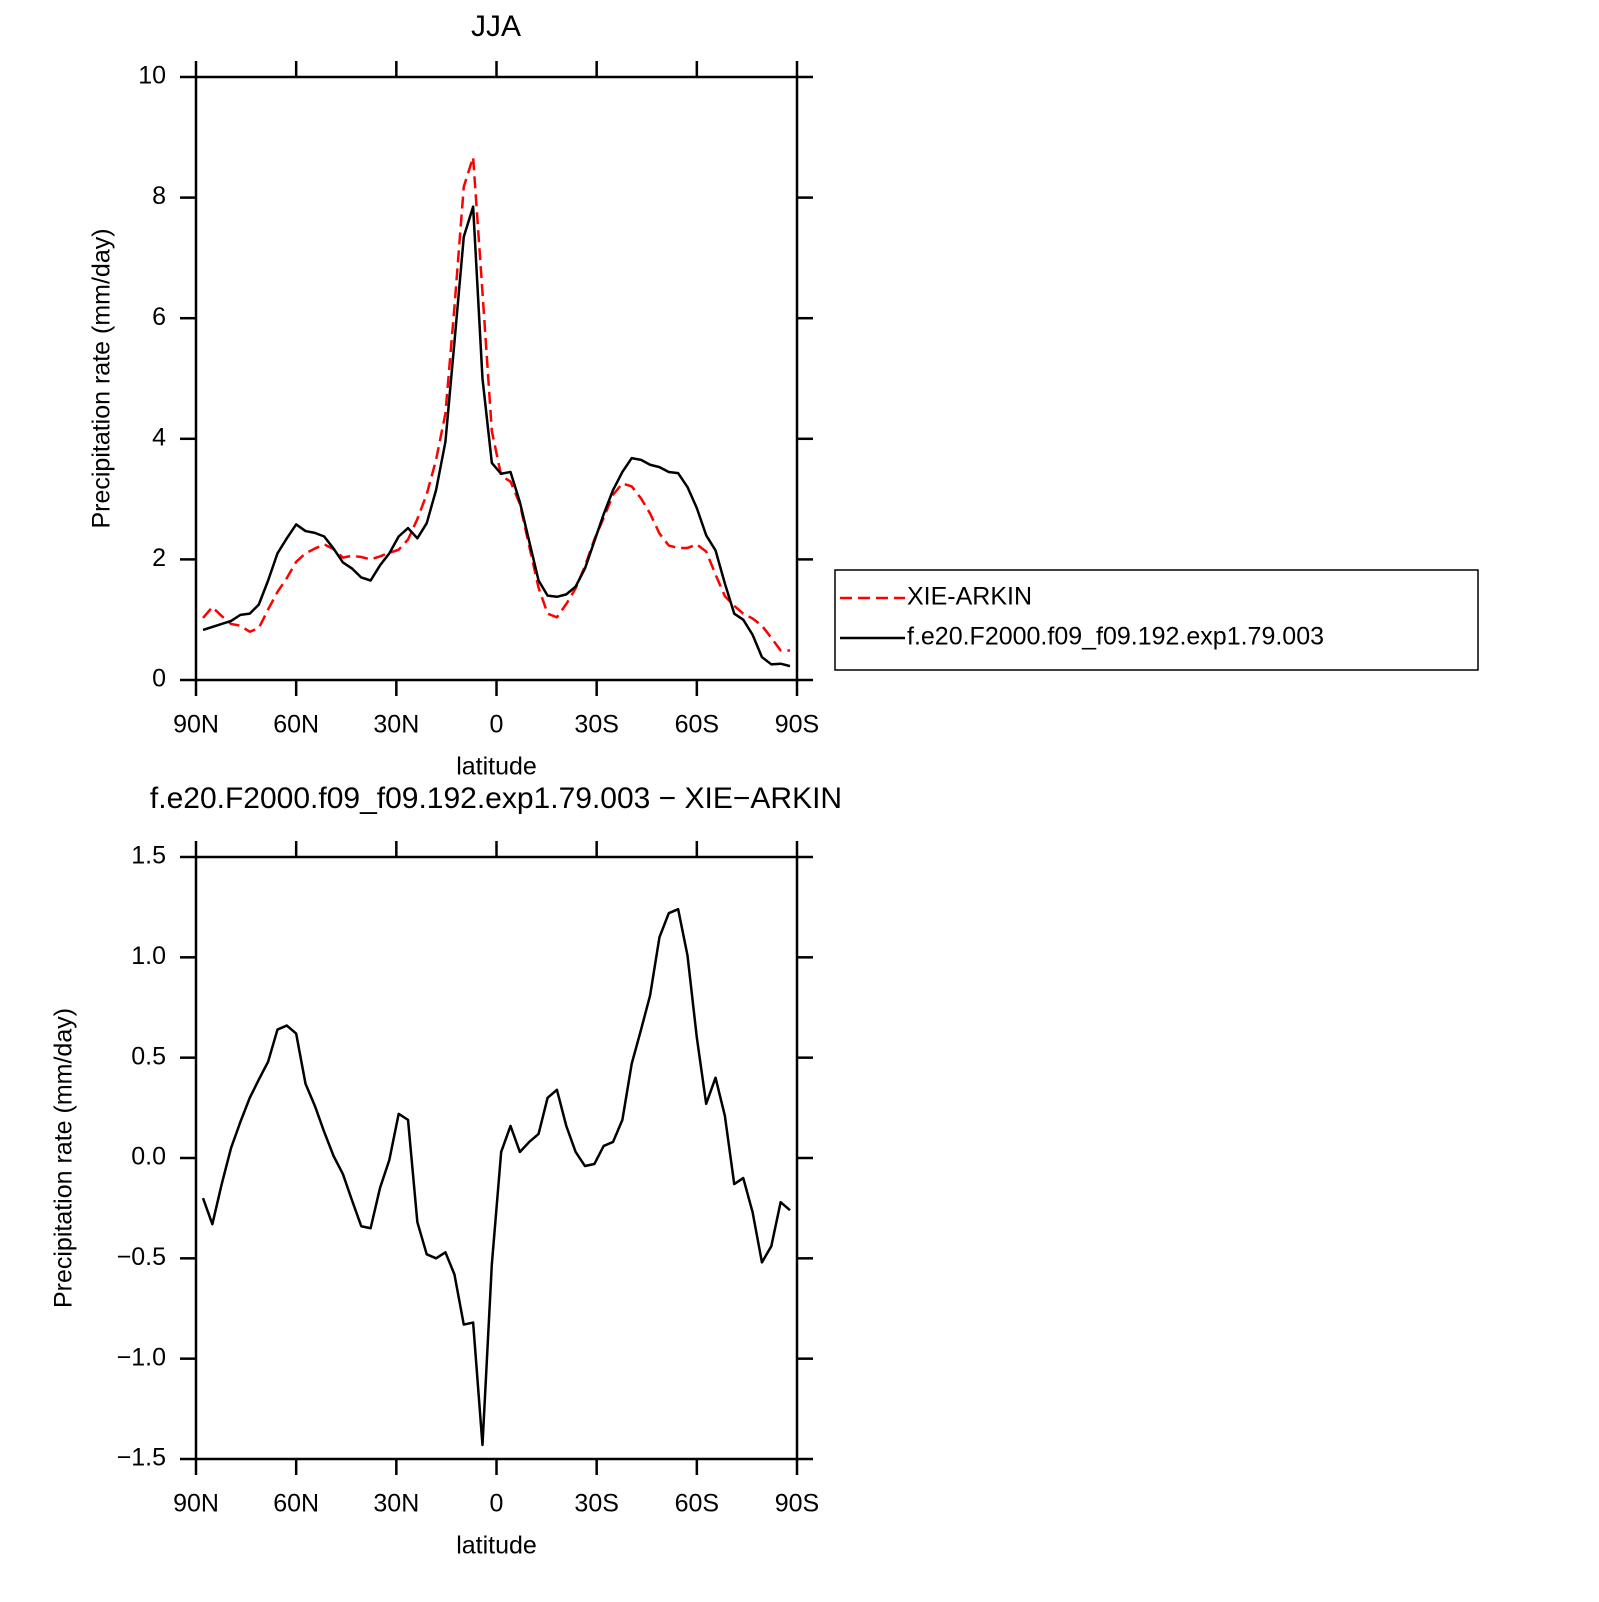 This screenshot has height=1602, width=1599. I want to click on y-tick-label: 2, so click(159, 558).